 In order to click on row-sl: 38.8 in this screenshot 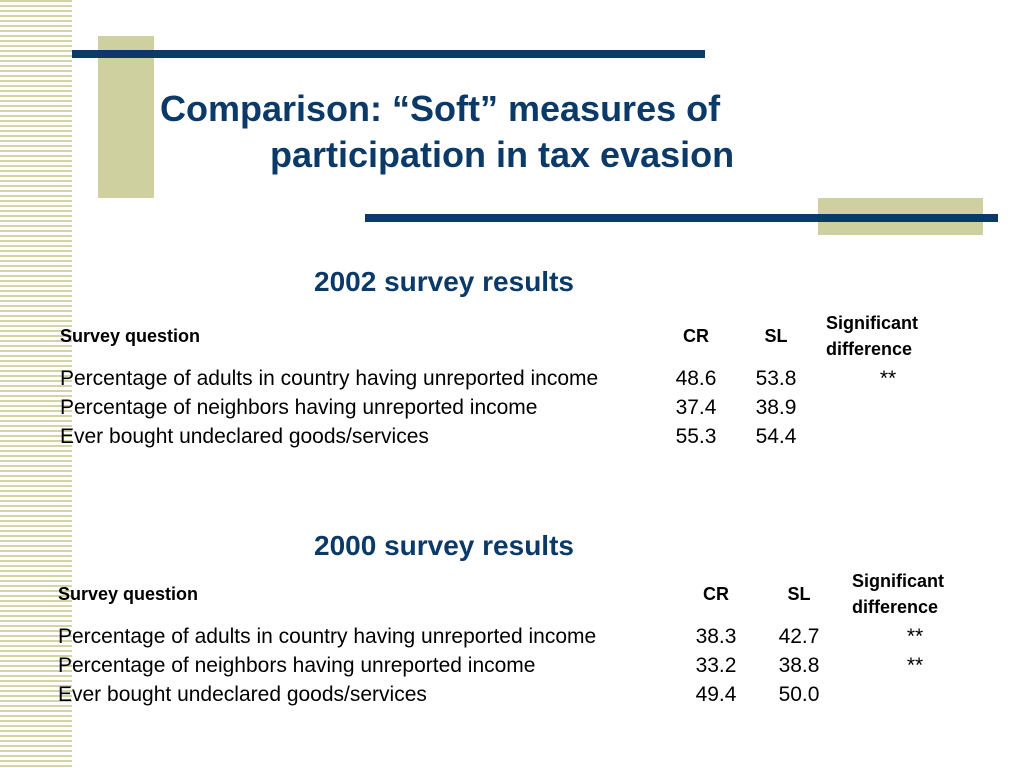, I will do `click(799, 665)`.